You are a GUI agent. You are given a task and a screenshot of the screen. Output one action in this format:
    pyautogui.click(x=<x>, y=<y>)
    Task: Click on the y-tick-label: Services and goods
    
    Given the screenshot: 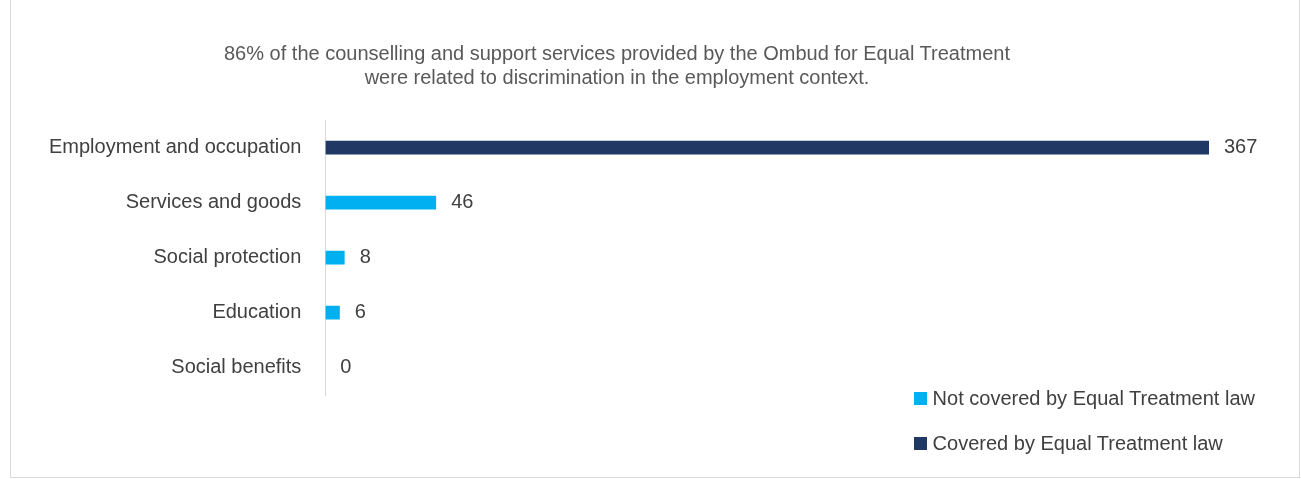 What is the action you would take?
    pyautogui.click(x=213, y=201)
    